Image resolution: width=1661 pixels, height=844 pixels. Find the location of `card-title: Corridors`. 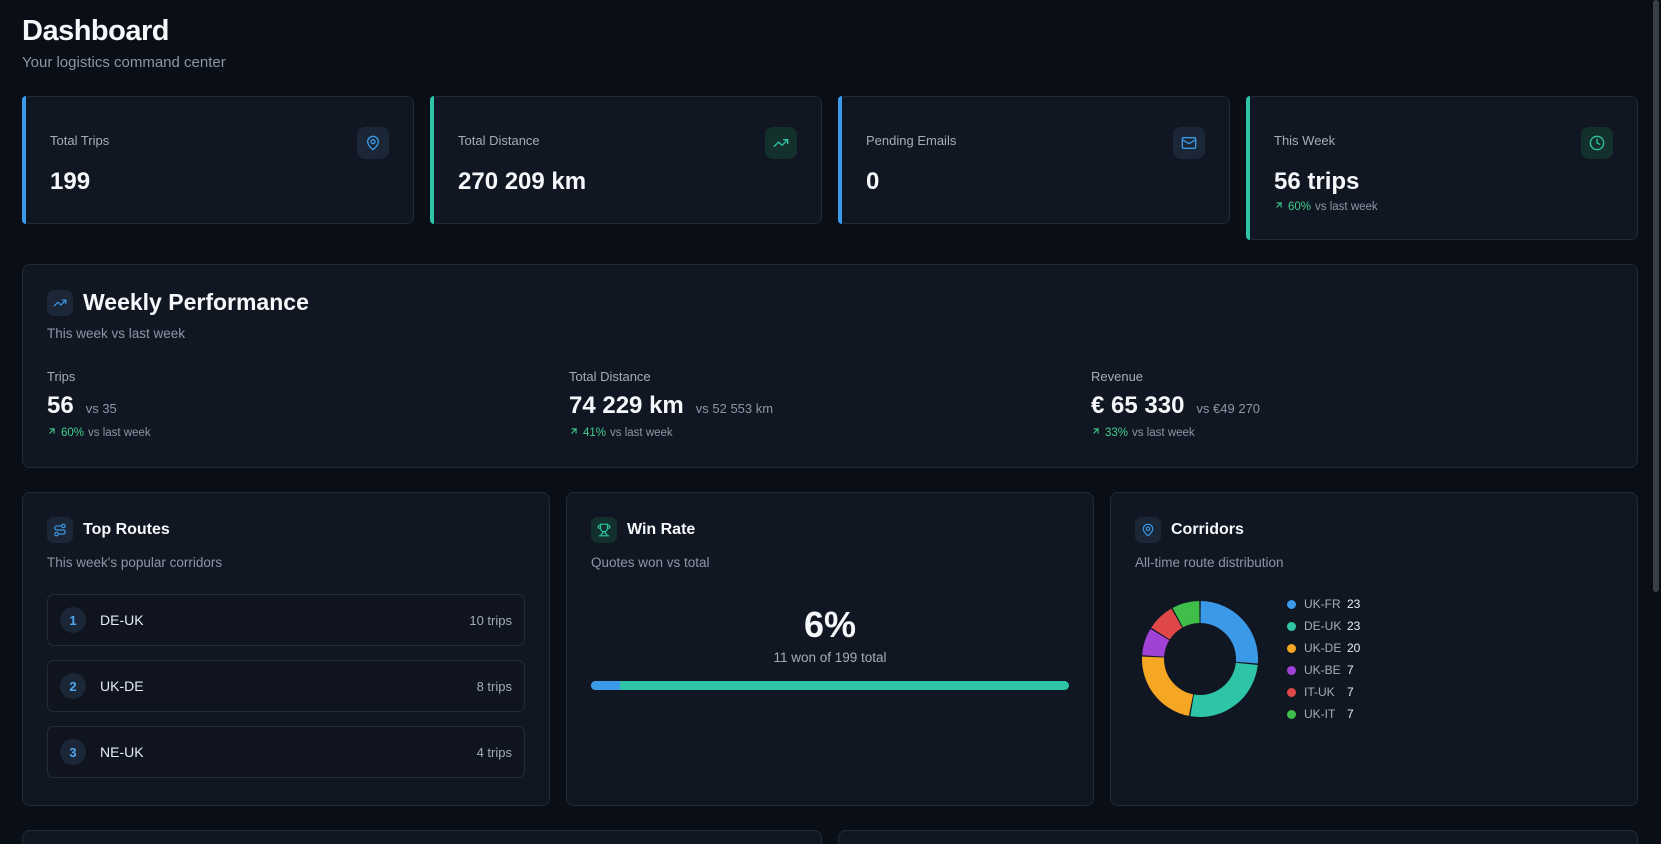

card-title: Corridors is located at coordinates (1207, 529).